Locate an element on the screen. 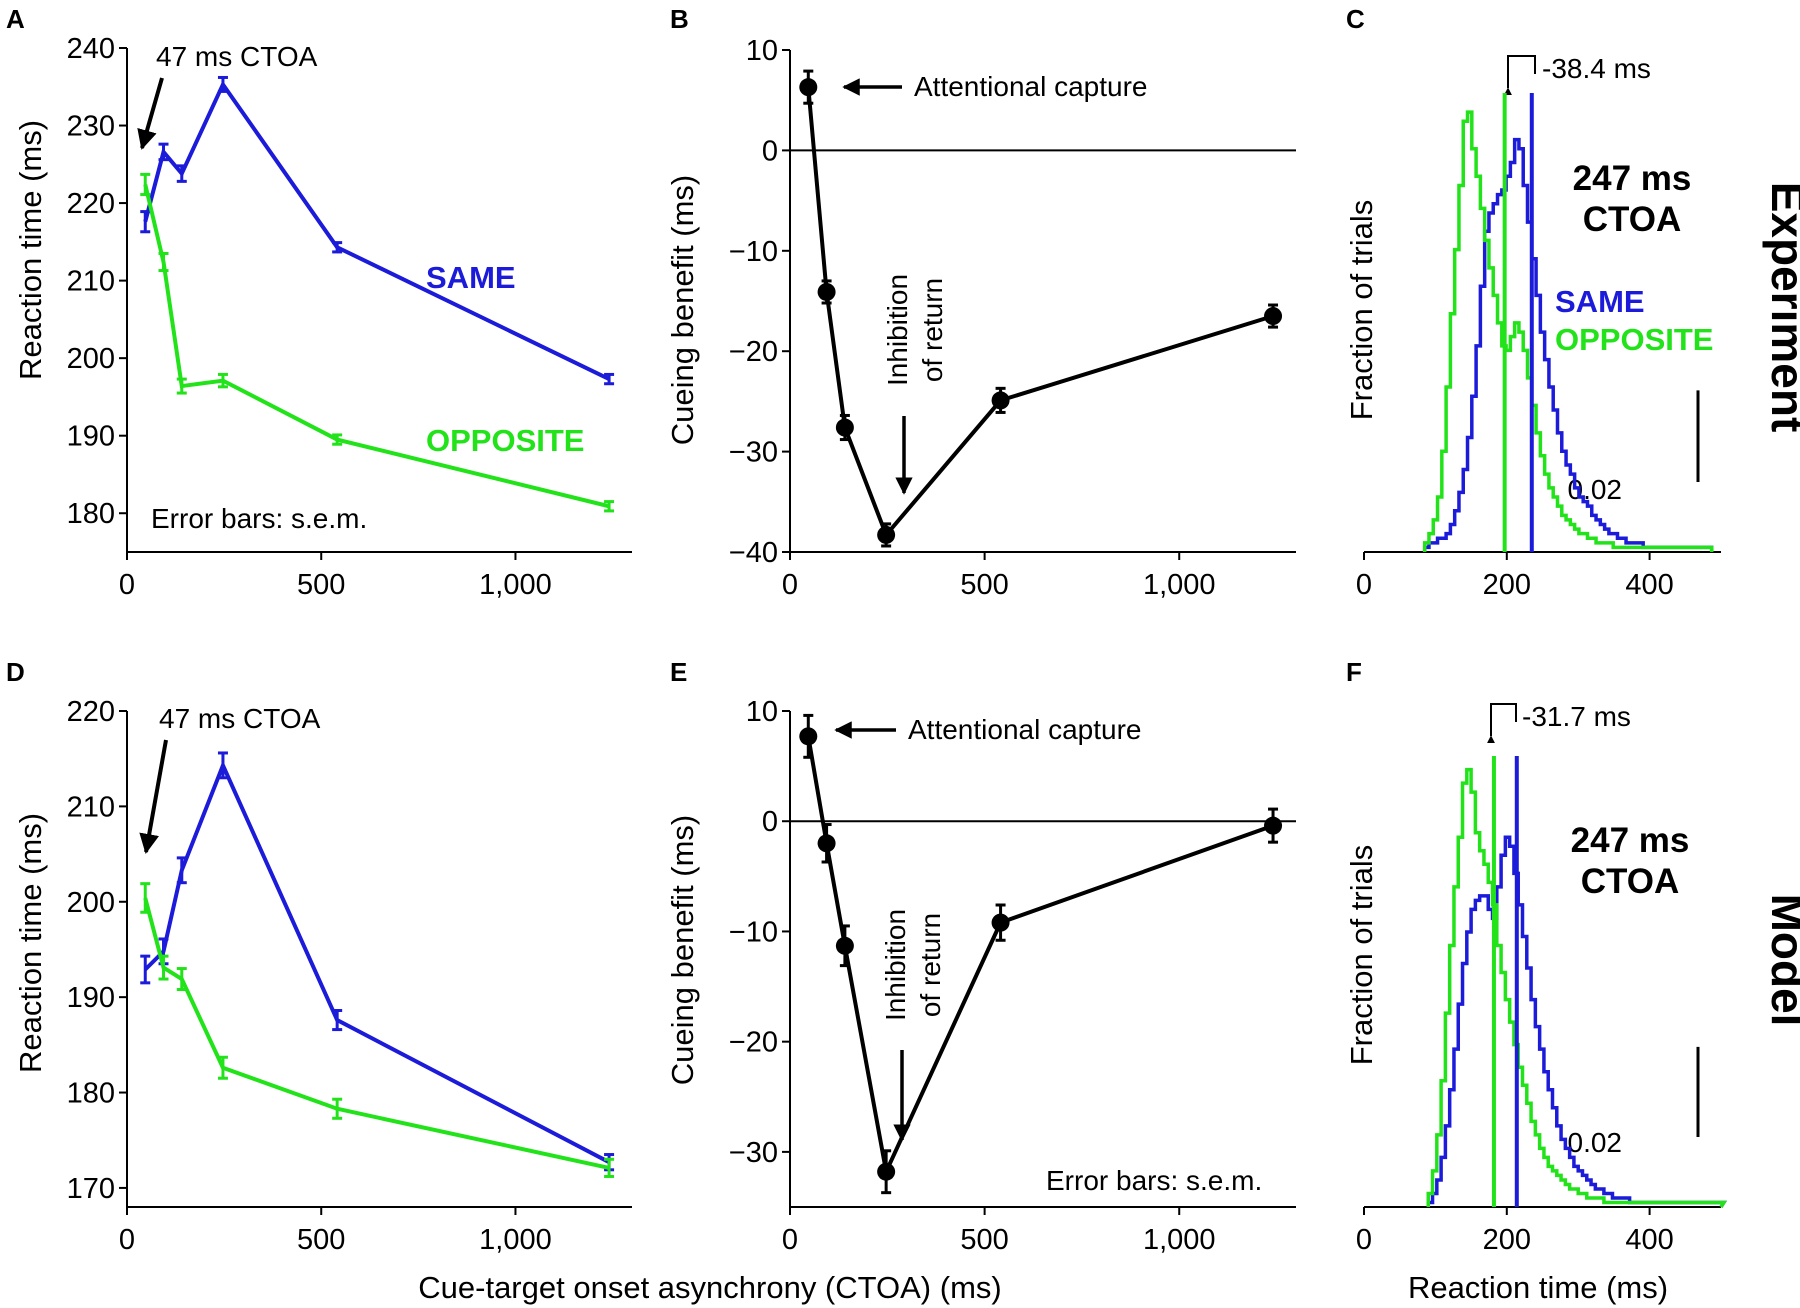  panel-f-scale-label: 0.02 is located at coordinates (1595, 1142).